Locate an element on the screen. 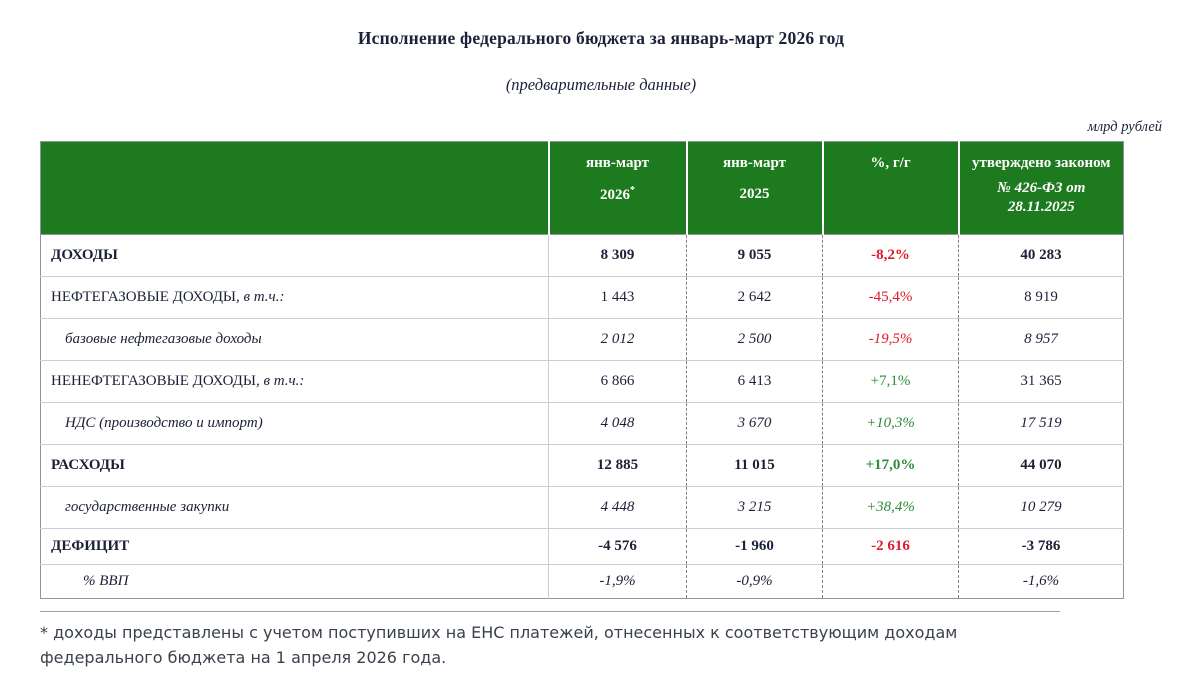  header-line: утверждено законом is located at coordinates (1041, 163).